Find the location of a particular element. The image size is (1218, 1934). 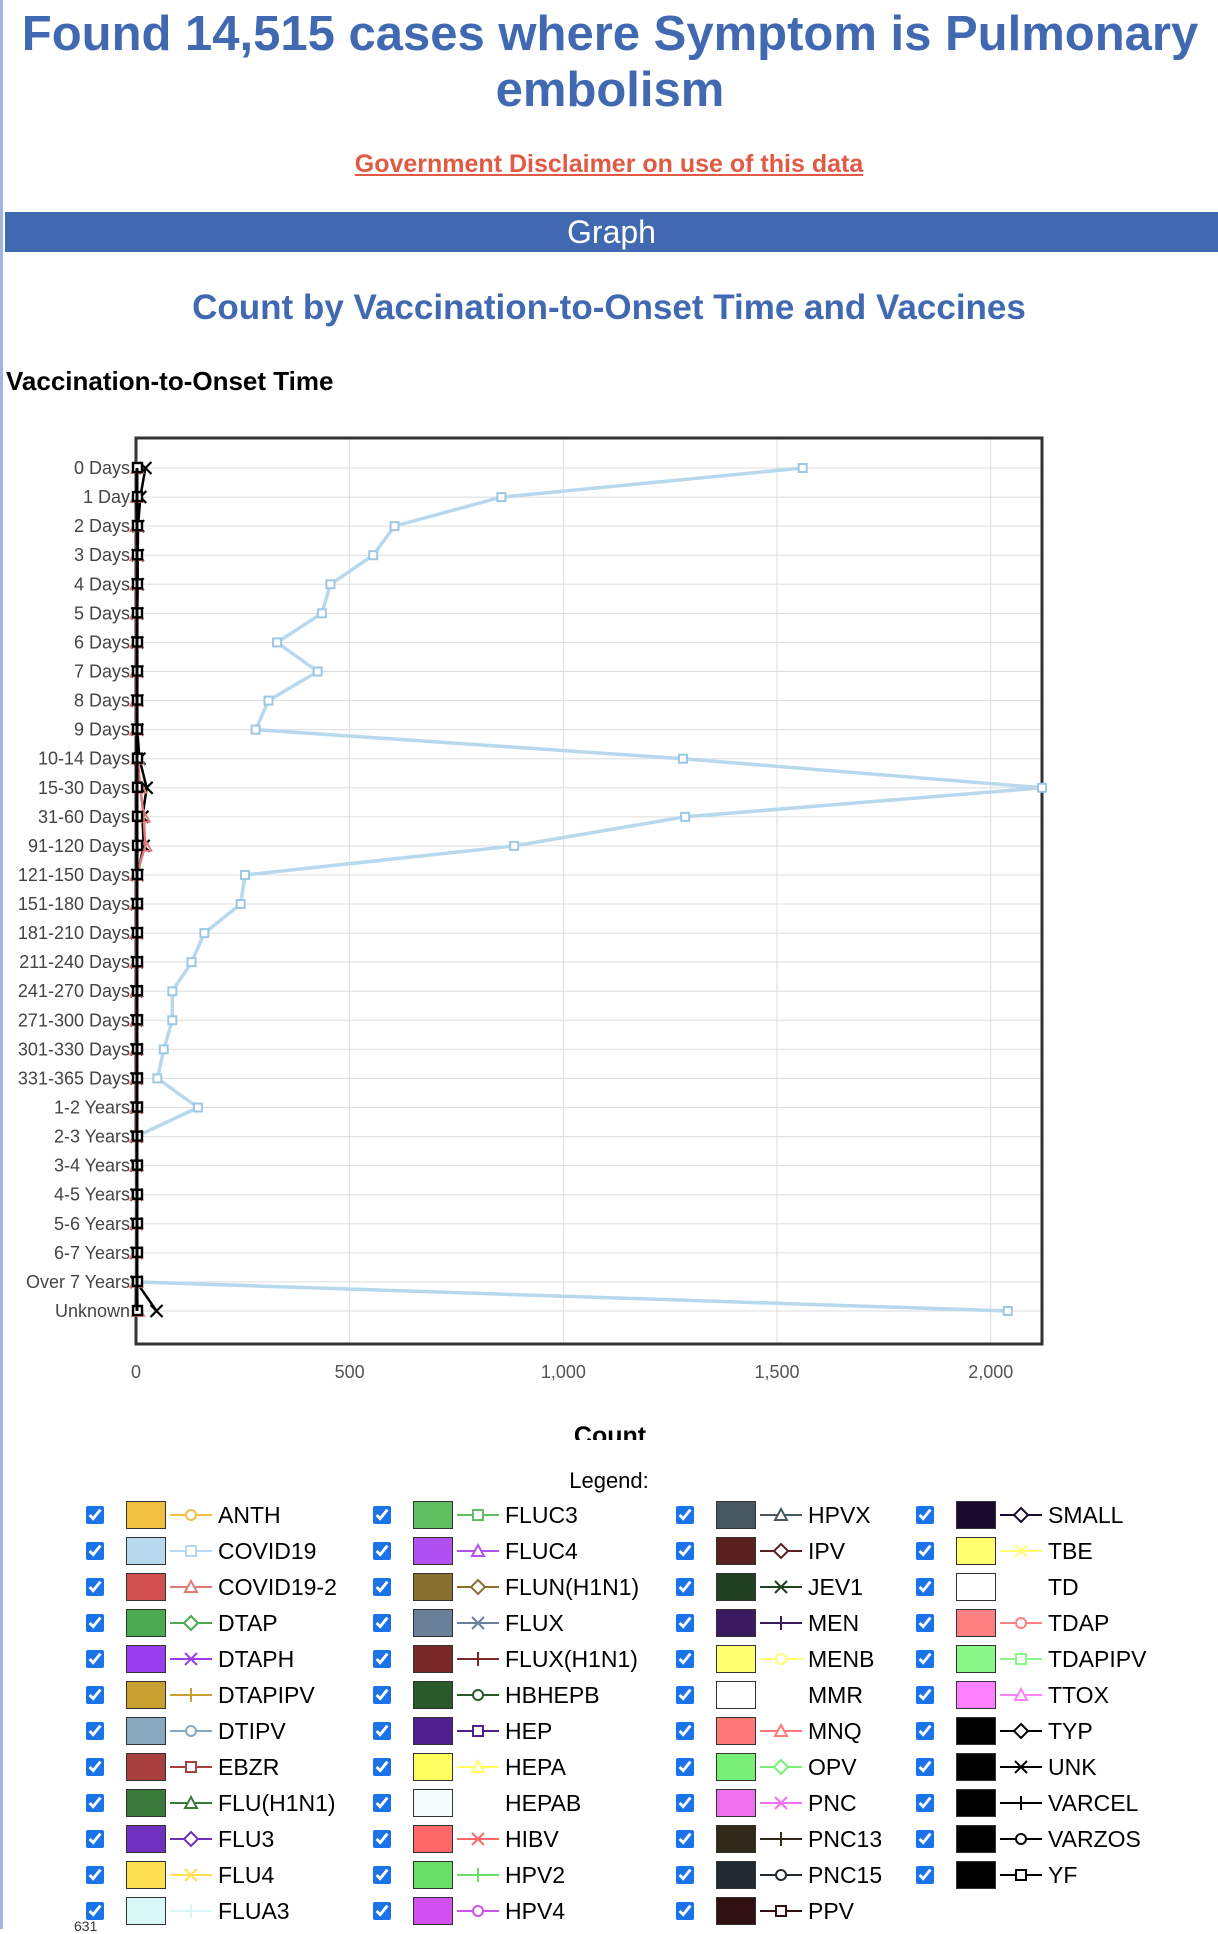

legend-item-varcel: VARCEL is located at coordinates (1027, 1803).